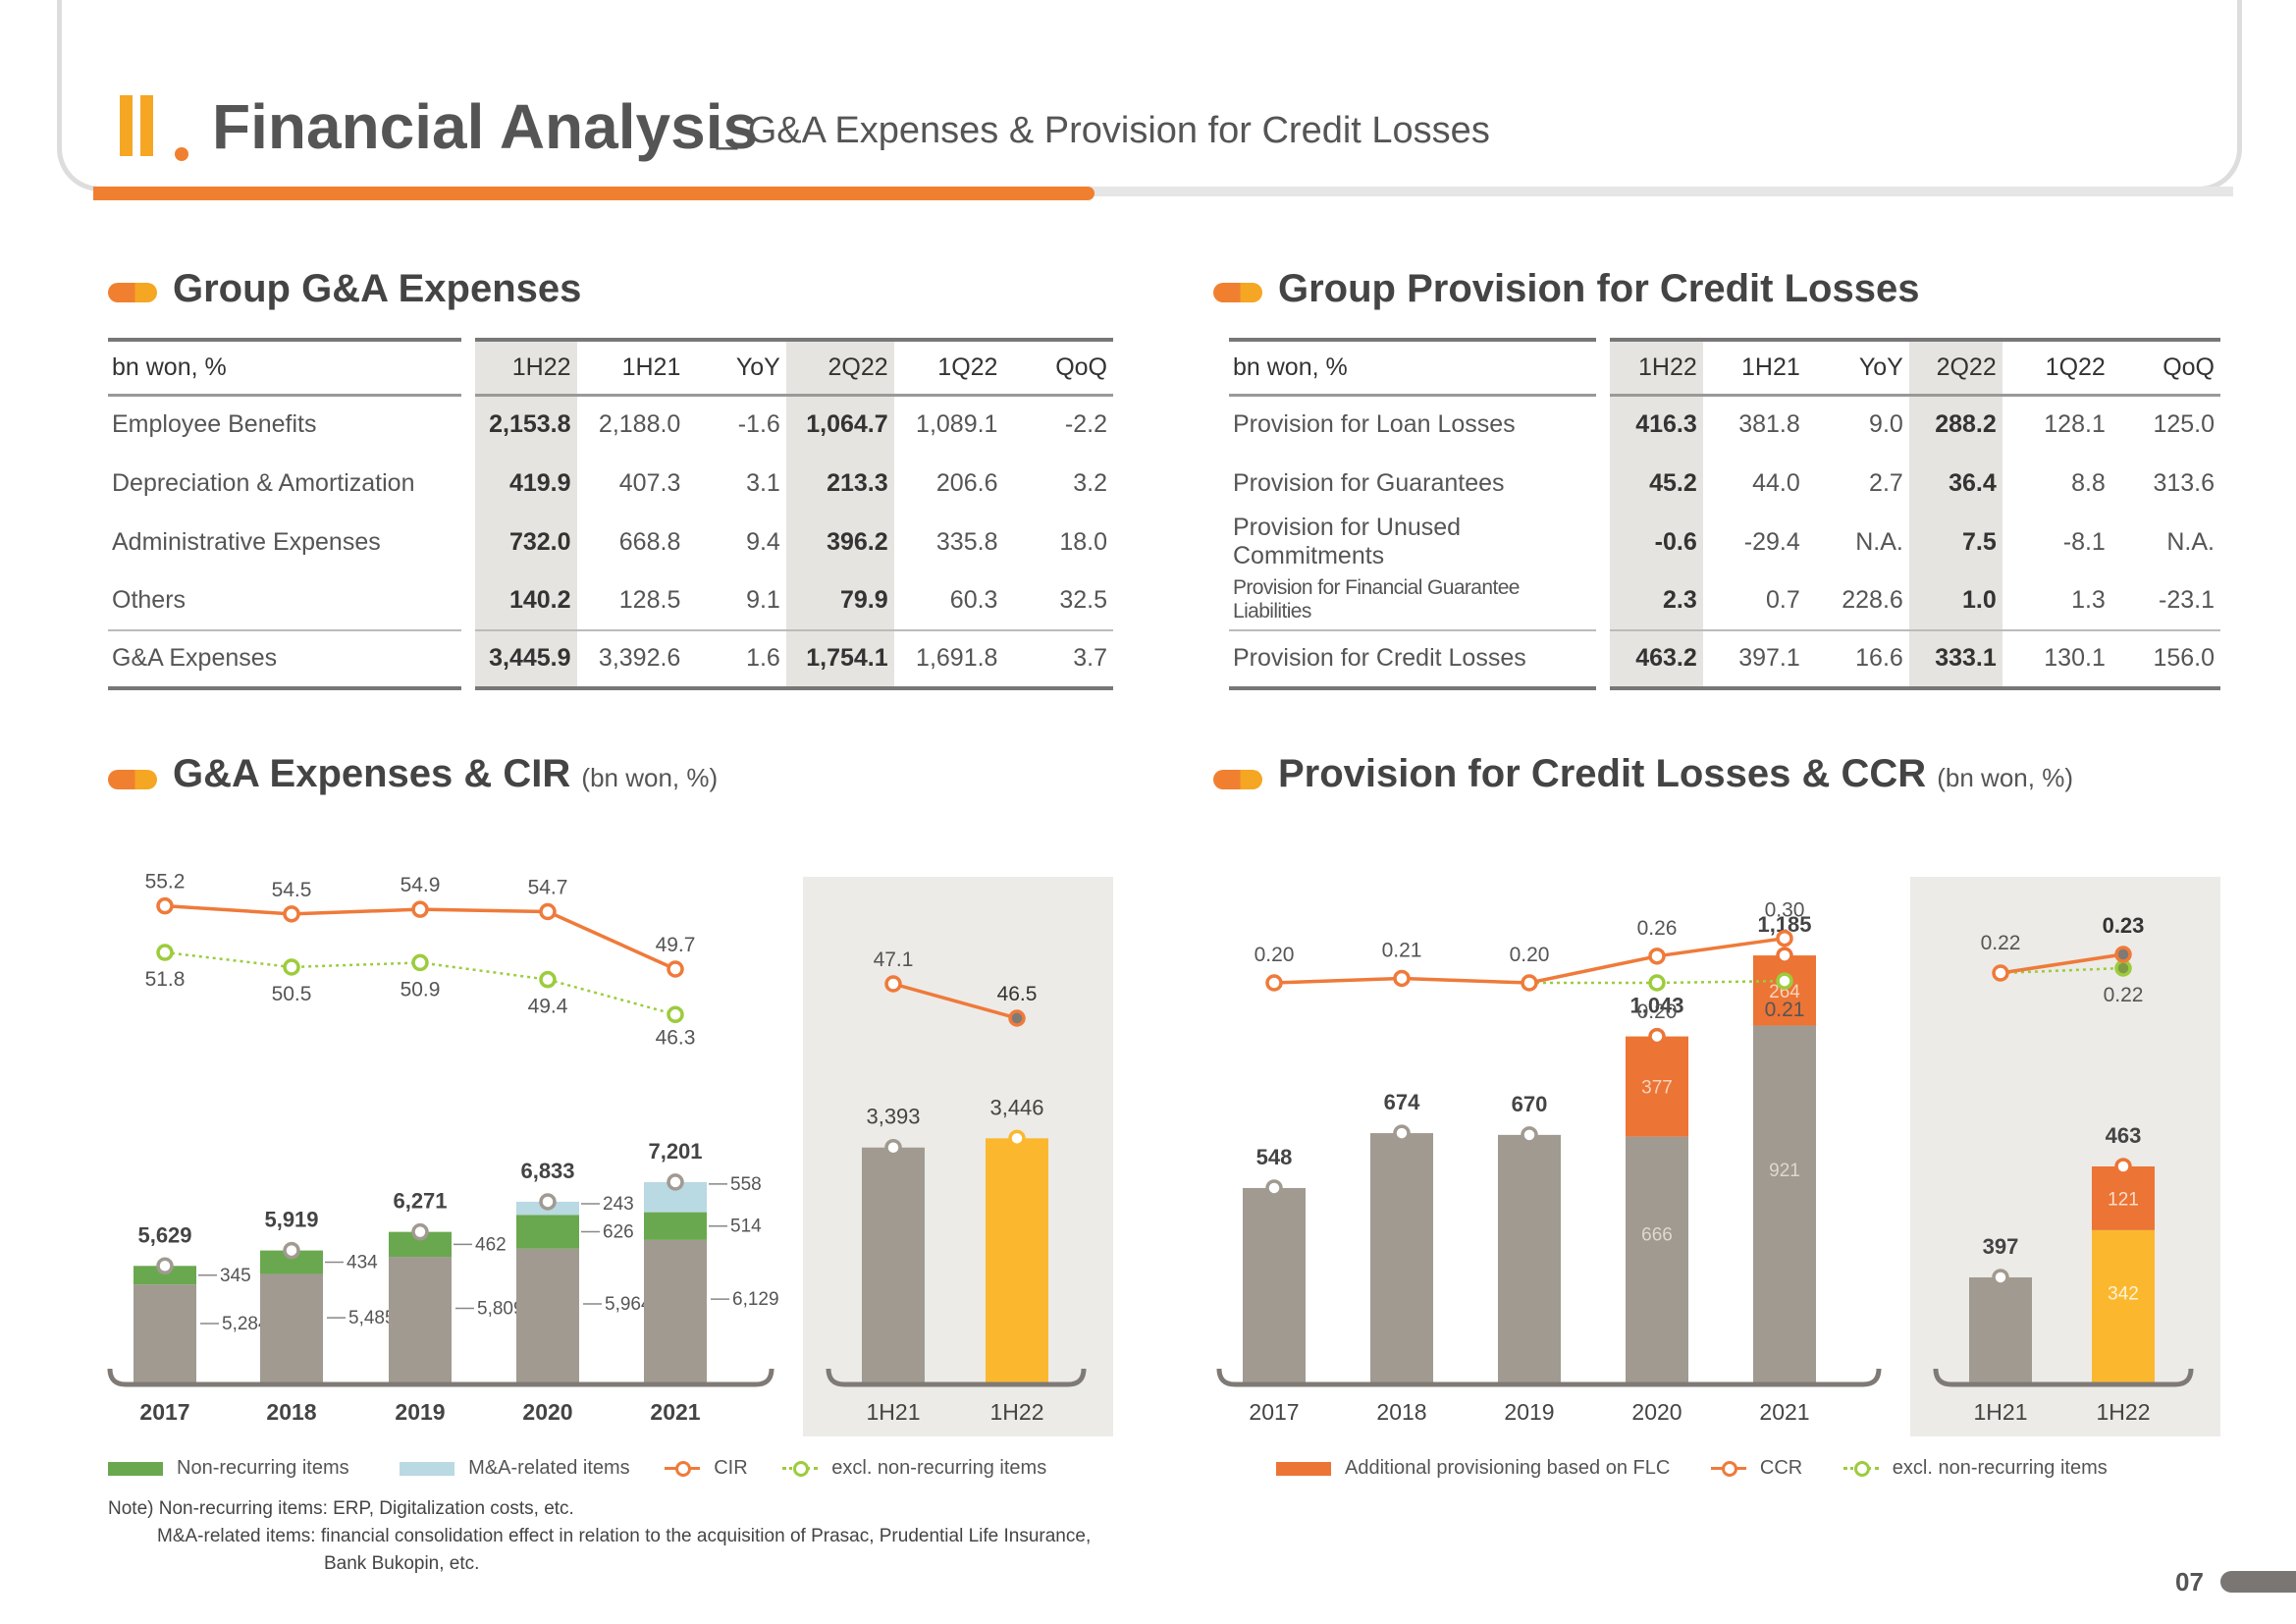 The height and width of the screenshot is (1624, 2296). Describe the element at coordinates (2001, 1246) in the screenshot. I see `bar-total-label: 397` at that location.